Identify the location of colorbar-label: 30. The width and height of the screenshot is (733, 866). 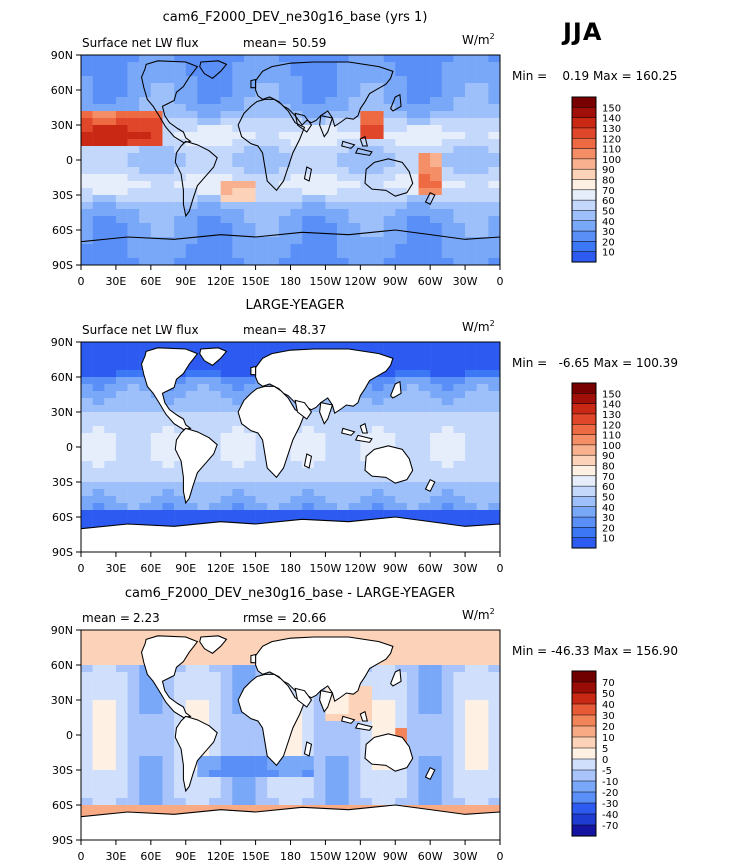
(608, 518).